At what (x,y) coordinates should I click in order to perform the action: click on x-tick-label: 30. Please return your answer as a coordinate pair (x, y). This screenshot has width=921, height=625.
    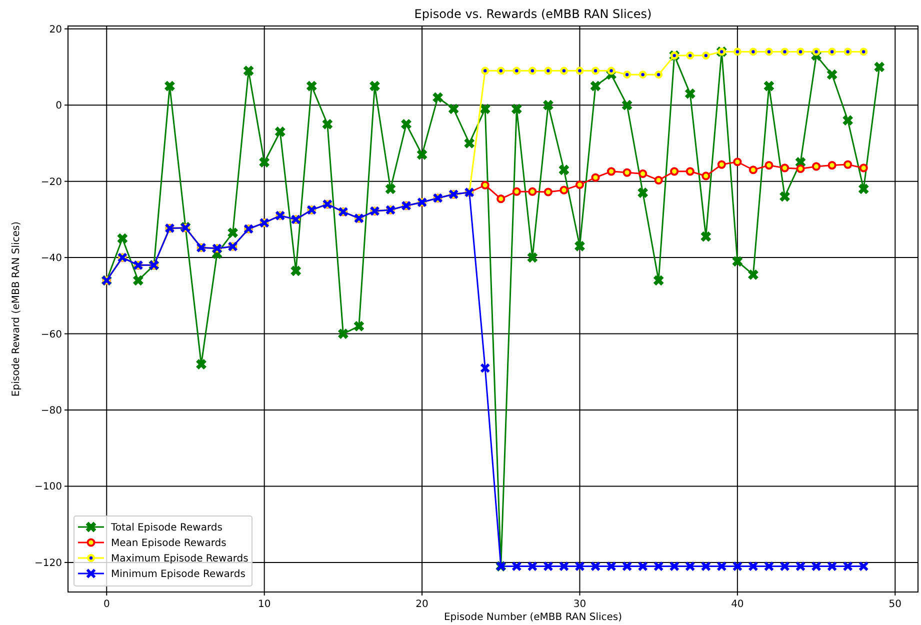
    Looking at the image, I should click on (579, 604).